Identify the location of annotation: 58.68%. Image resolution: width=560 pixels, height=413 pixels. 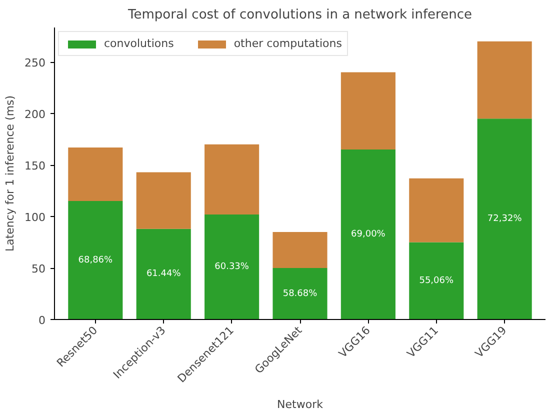
(300, 293).